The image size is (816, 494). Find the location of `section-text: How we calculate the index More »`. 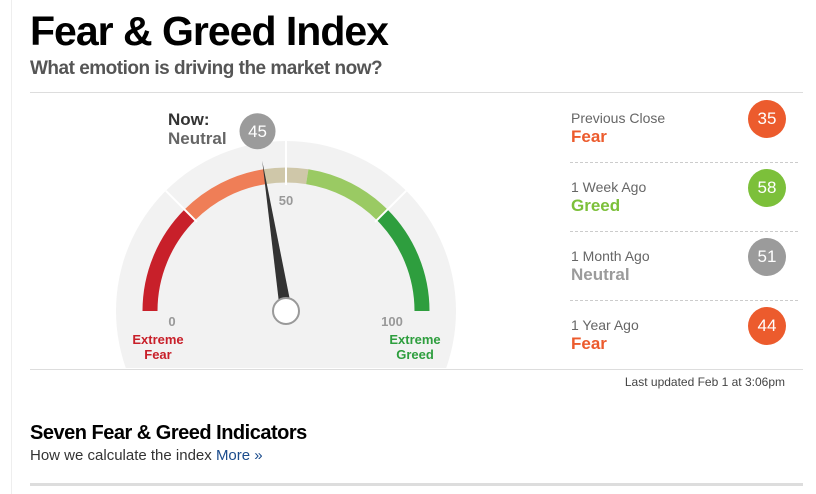

section-text: How we calculate the index More » is located at coordinates (146, 455).